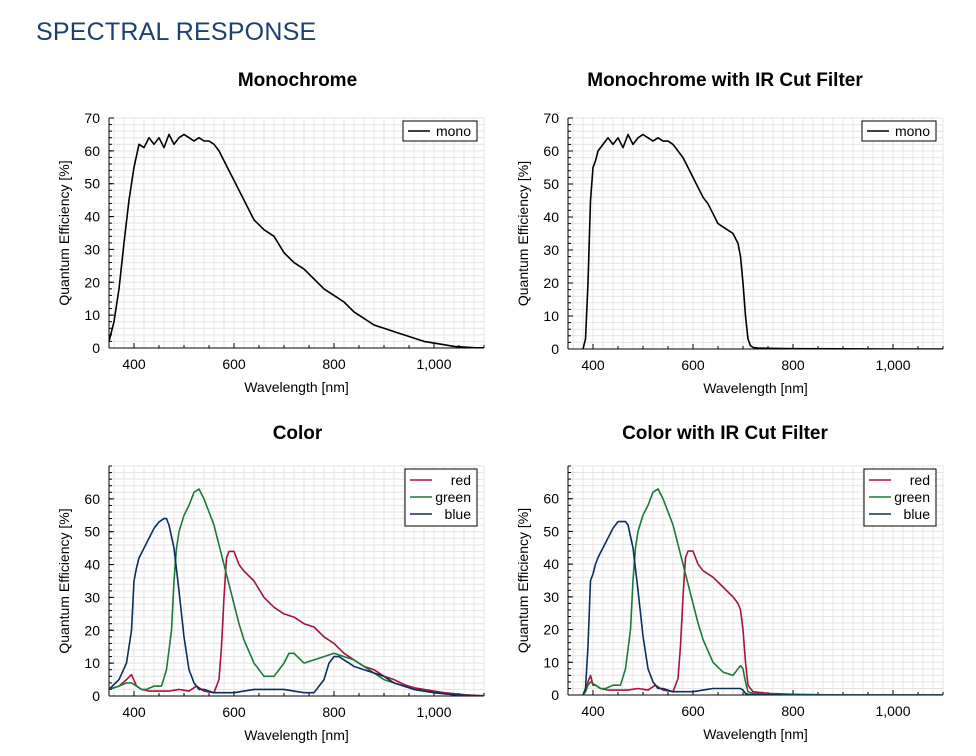 The image size is (976, 756). I want to click on series-line-green, so click(762, 591).